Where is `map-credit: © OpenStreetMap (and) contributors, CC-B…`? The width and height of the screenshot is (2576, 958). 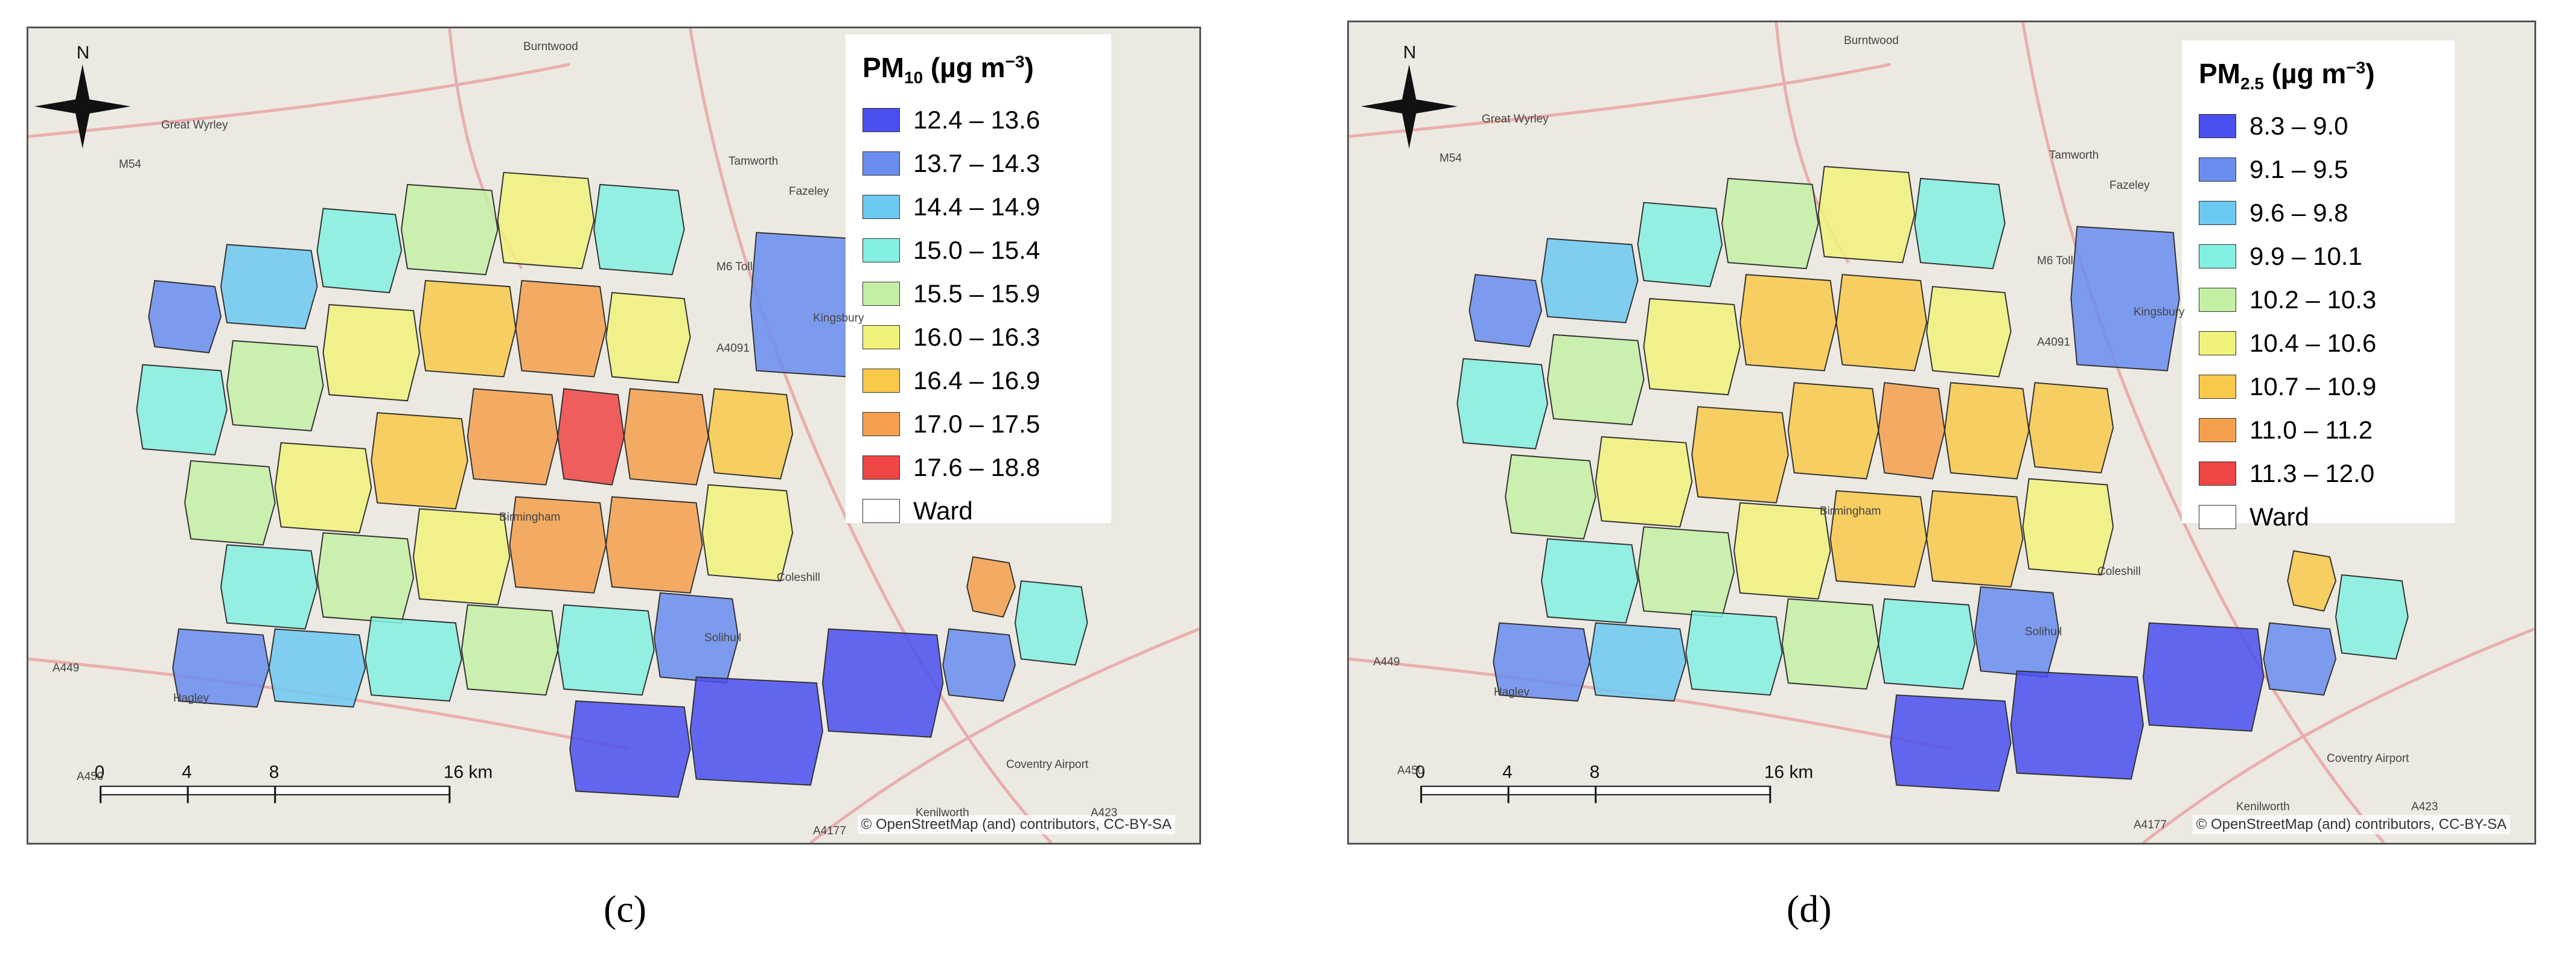 map-credit: © OpenStreetMap (and) contributors, CC-B… is located at coordinates (2351, 825).